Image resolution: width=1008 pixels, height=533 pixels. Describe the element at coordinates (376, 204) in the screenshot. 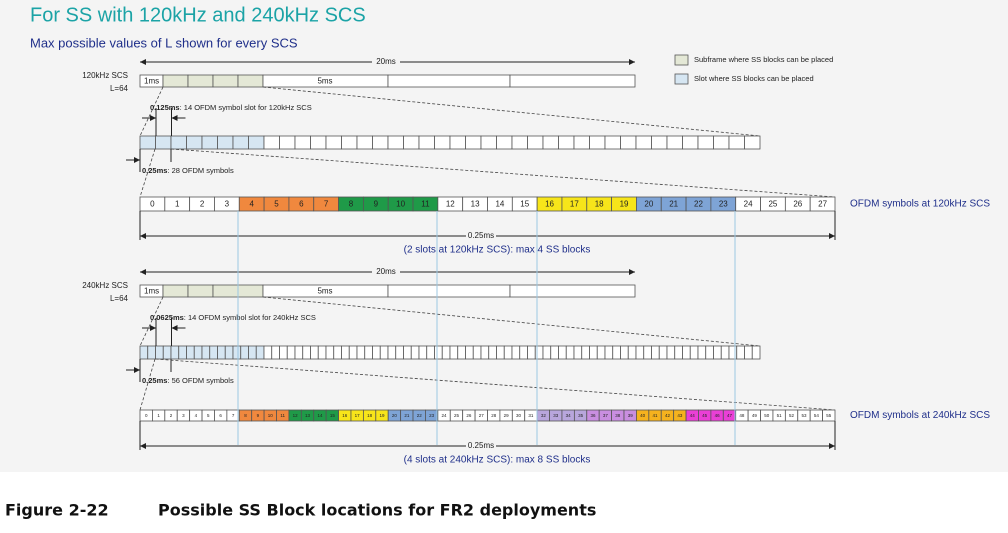

I see `symbol-number: 9` at that location.